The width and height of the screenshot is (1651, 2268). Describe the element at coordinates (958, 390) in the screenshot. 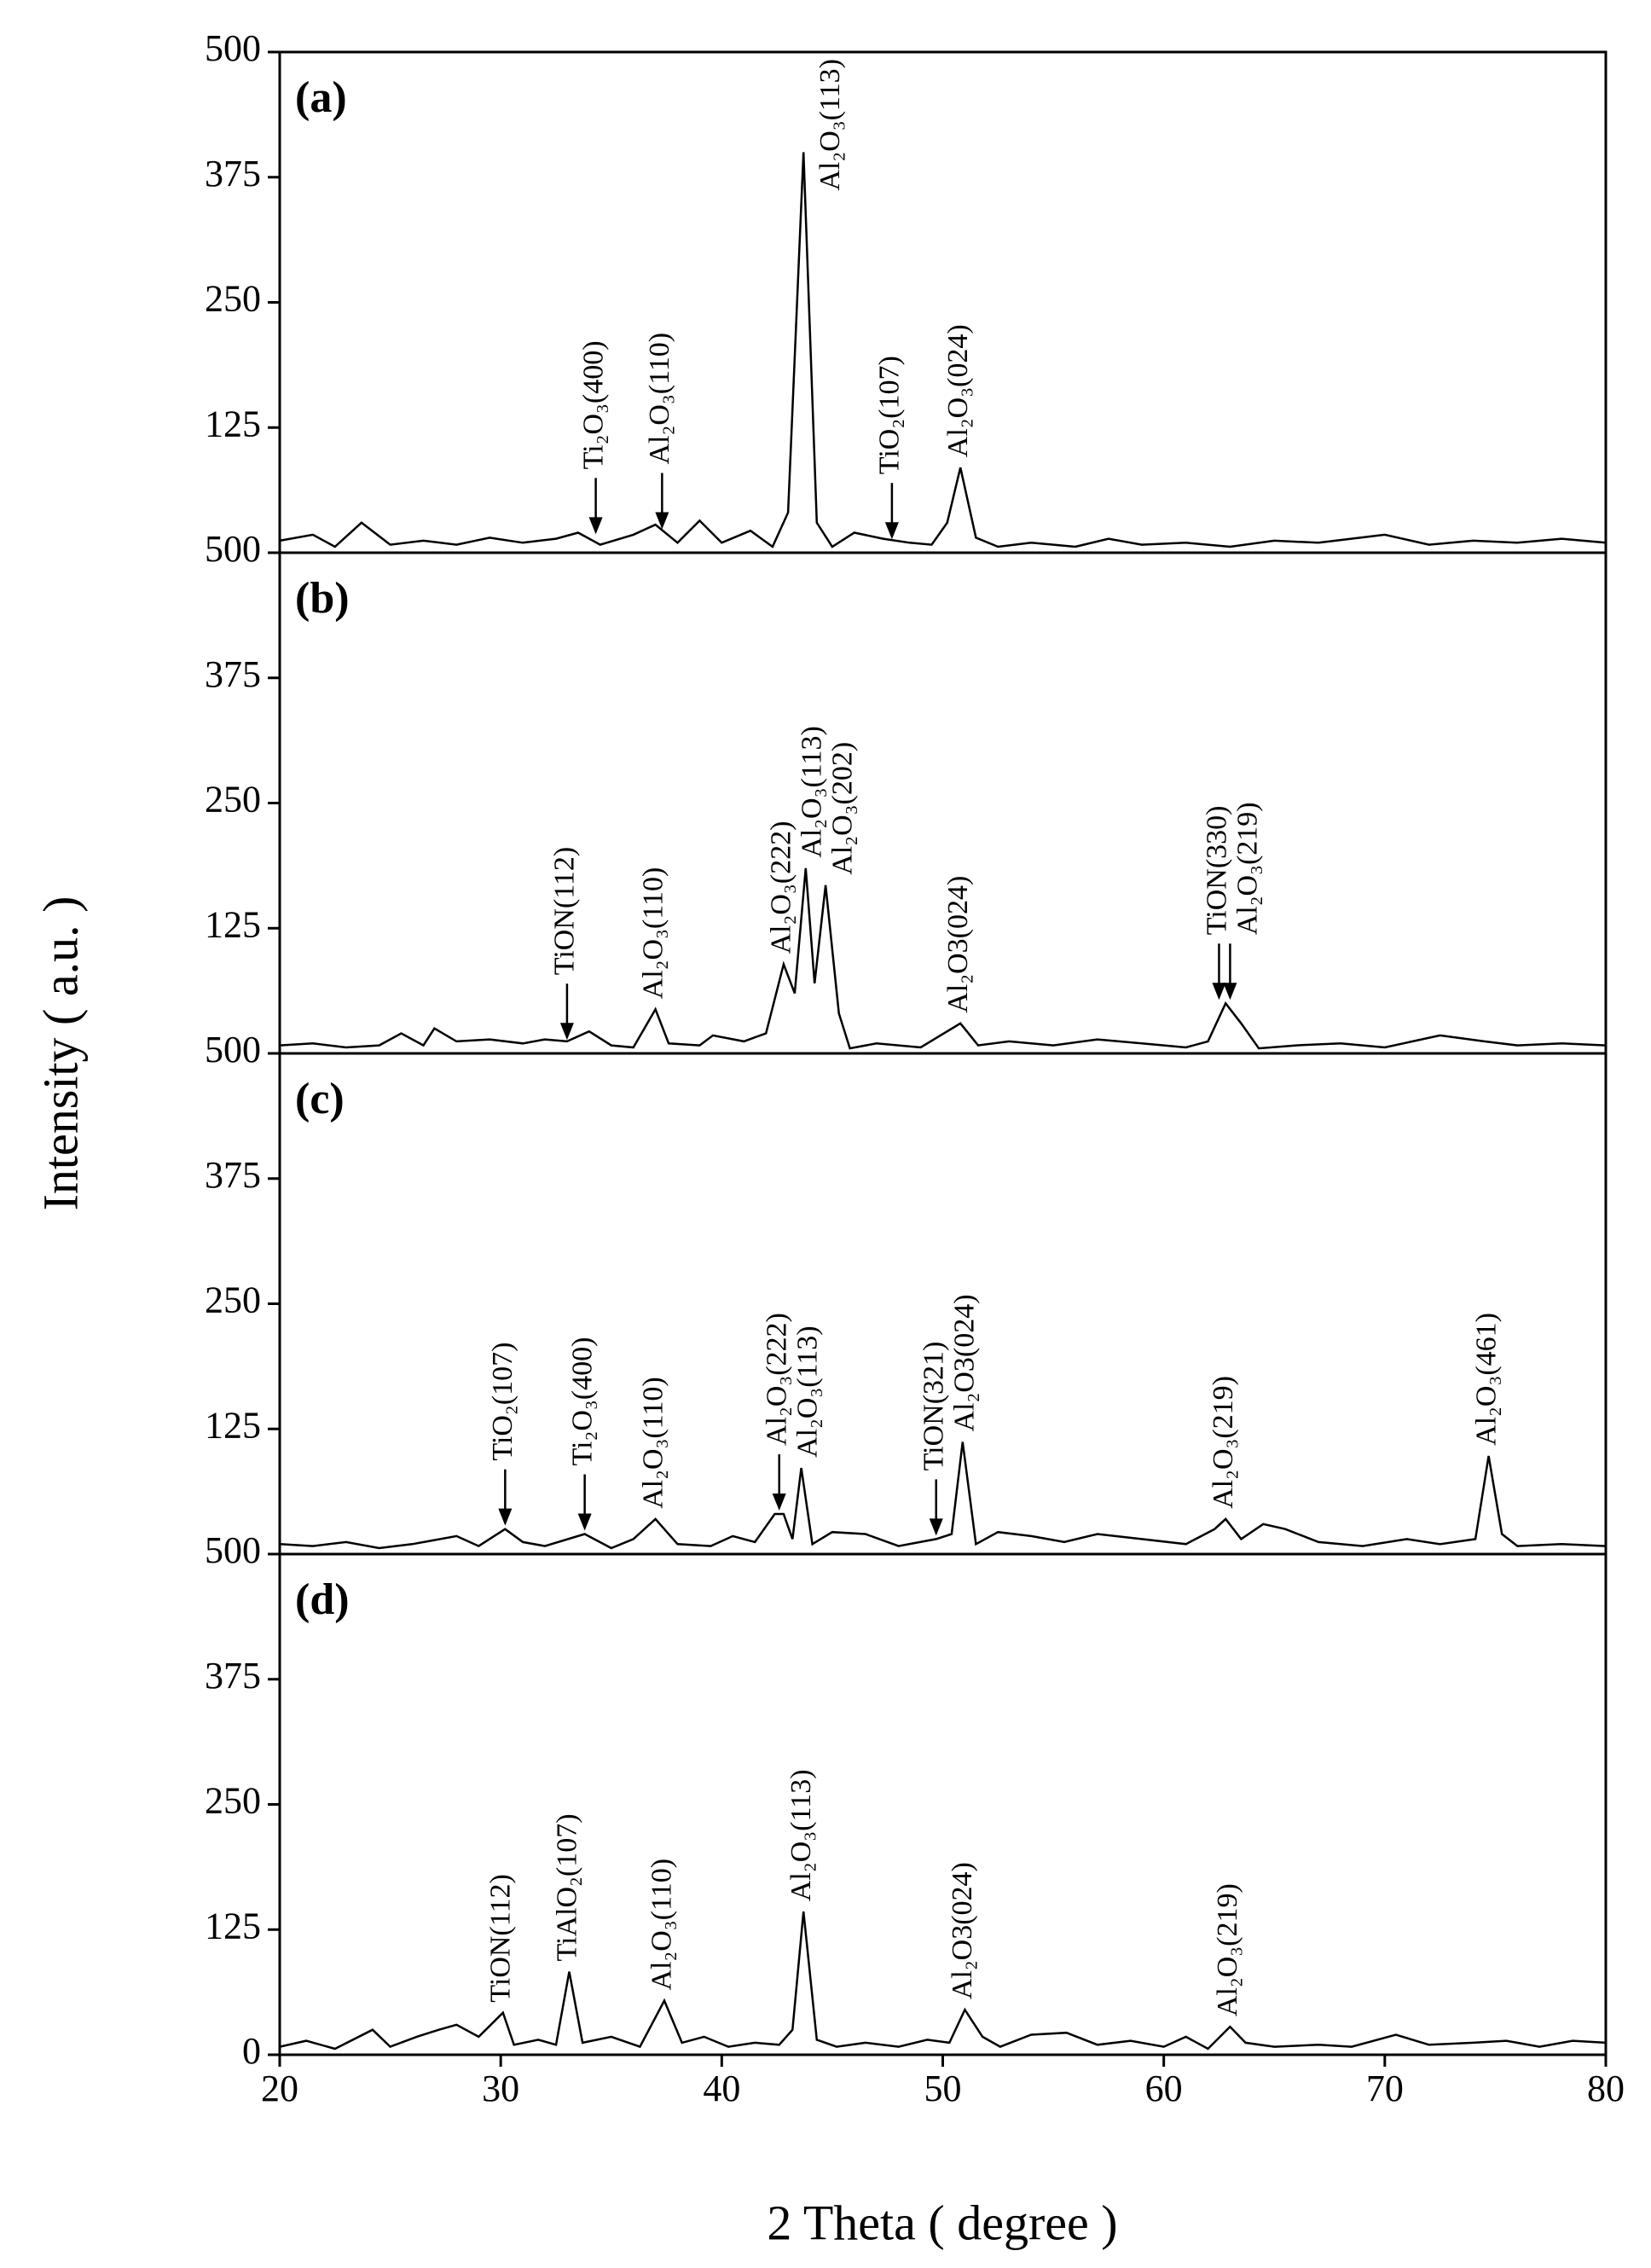

I see `annotation: Al₂O₃(024)` at that location.